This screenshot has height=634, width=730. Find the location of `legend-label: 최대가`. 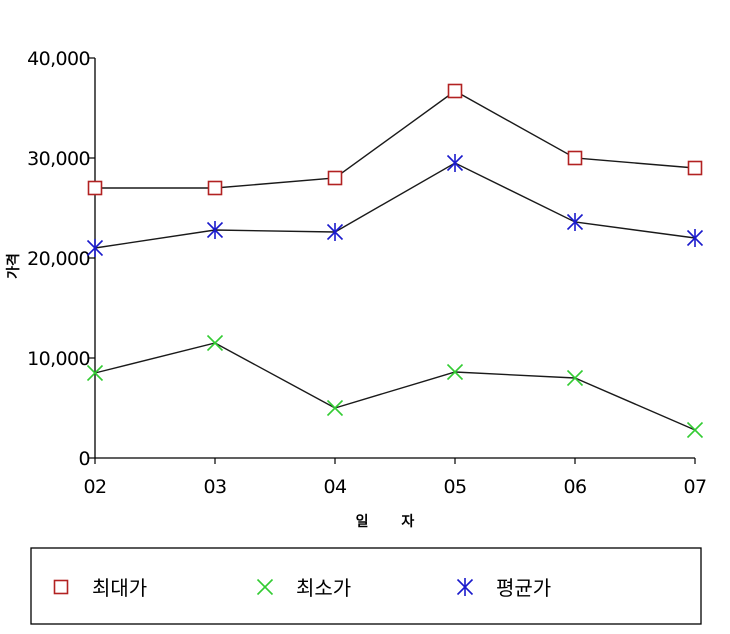

legend-label: 최대가 is located at coordinates (119, 588).